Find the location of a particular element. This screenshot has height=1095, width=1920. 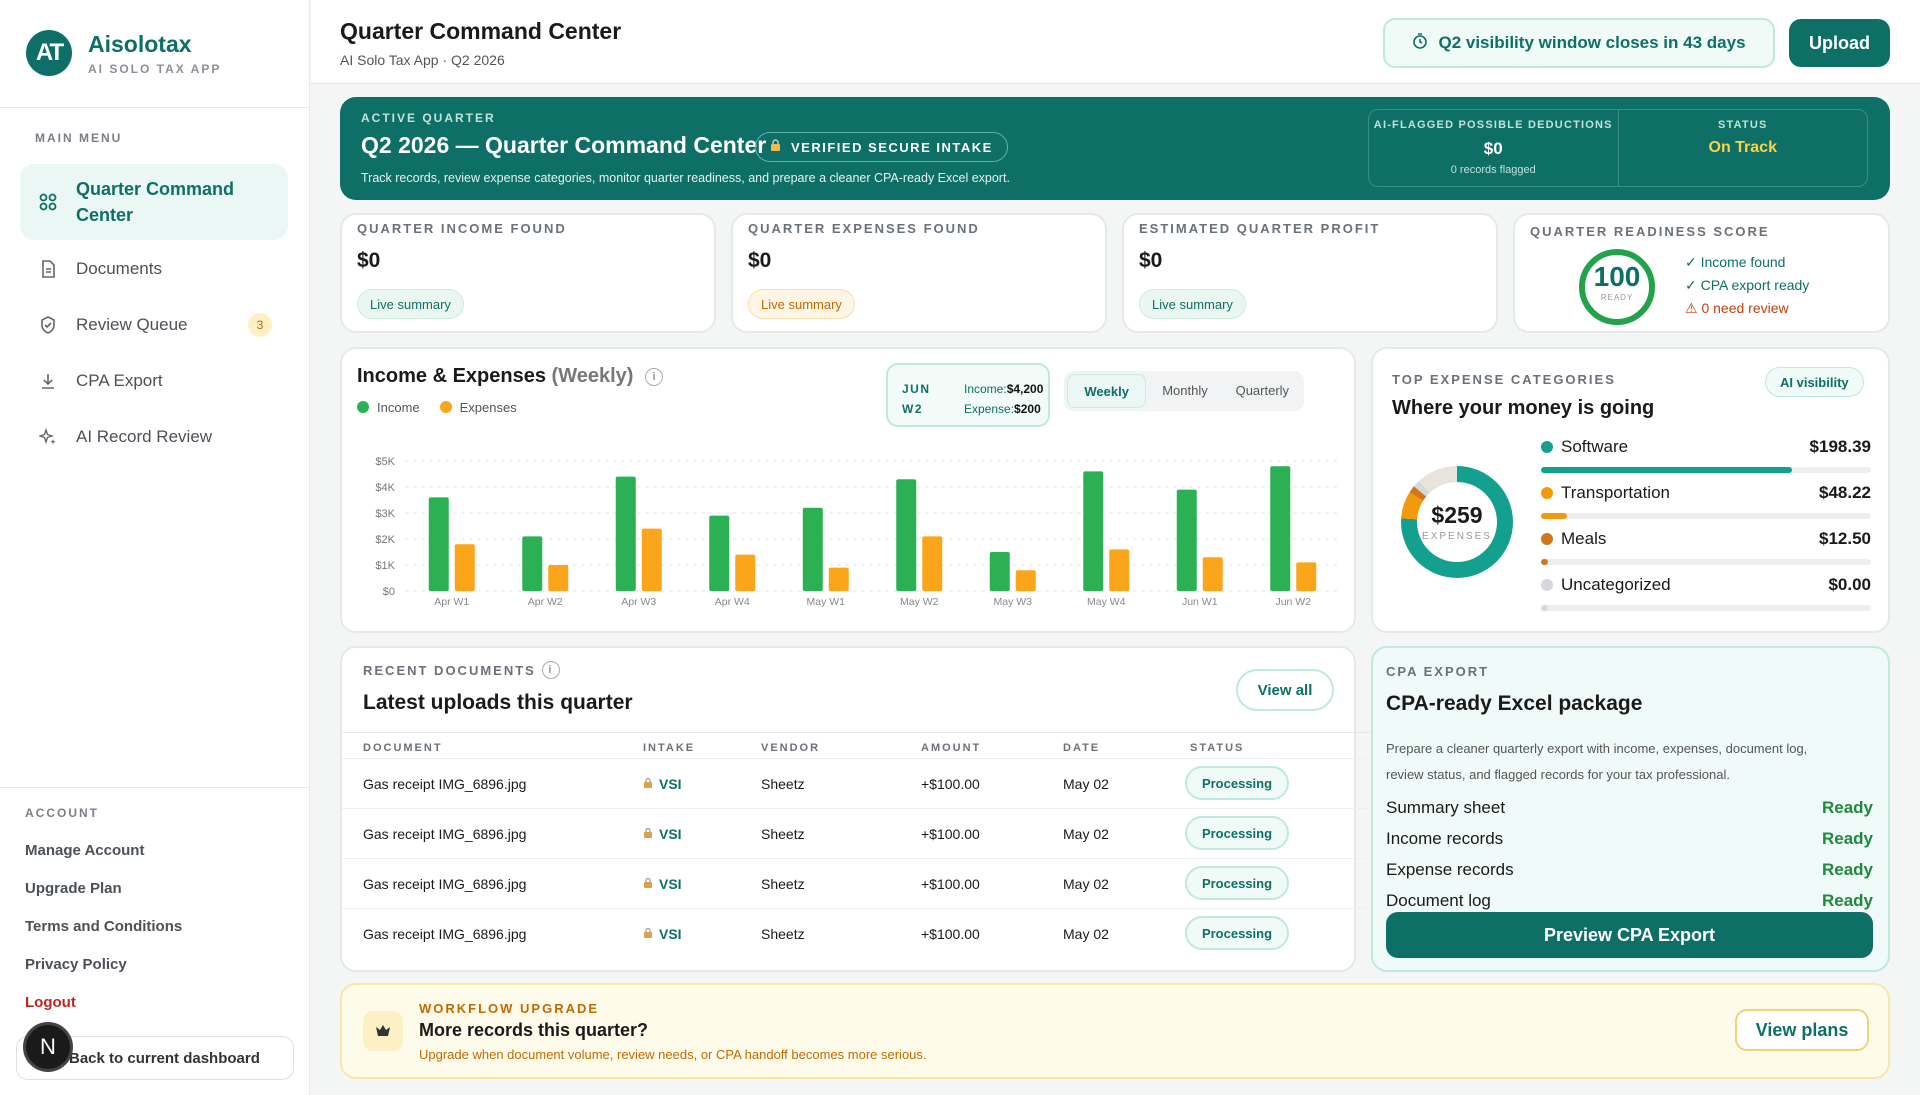

profit-kpi-card: ESTIMATED QUARTER PROFIT $0 Live summary is located at coordinates (1310, 273).